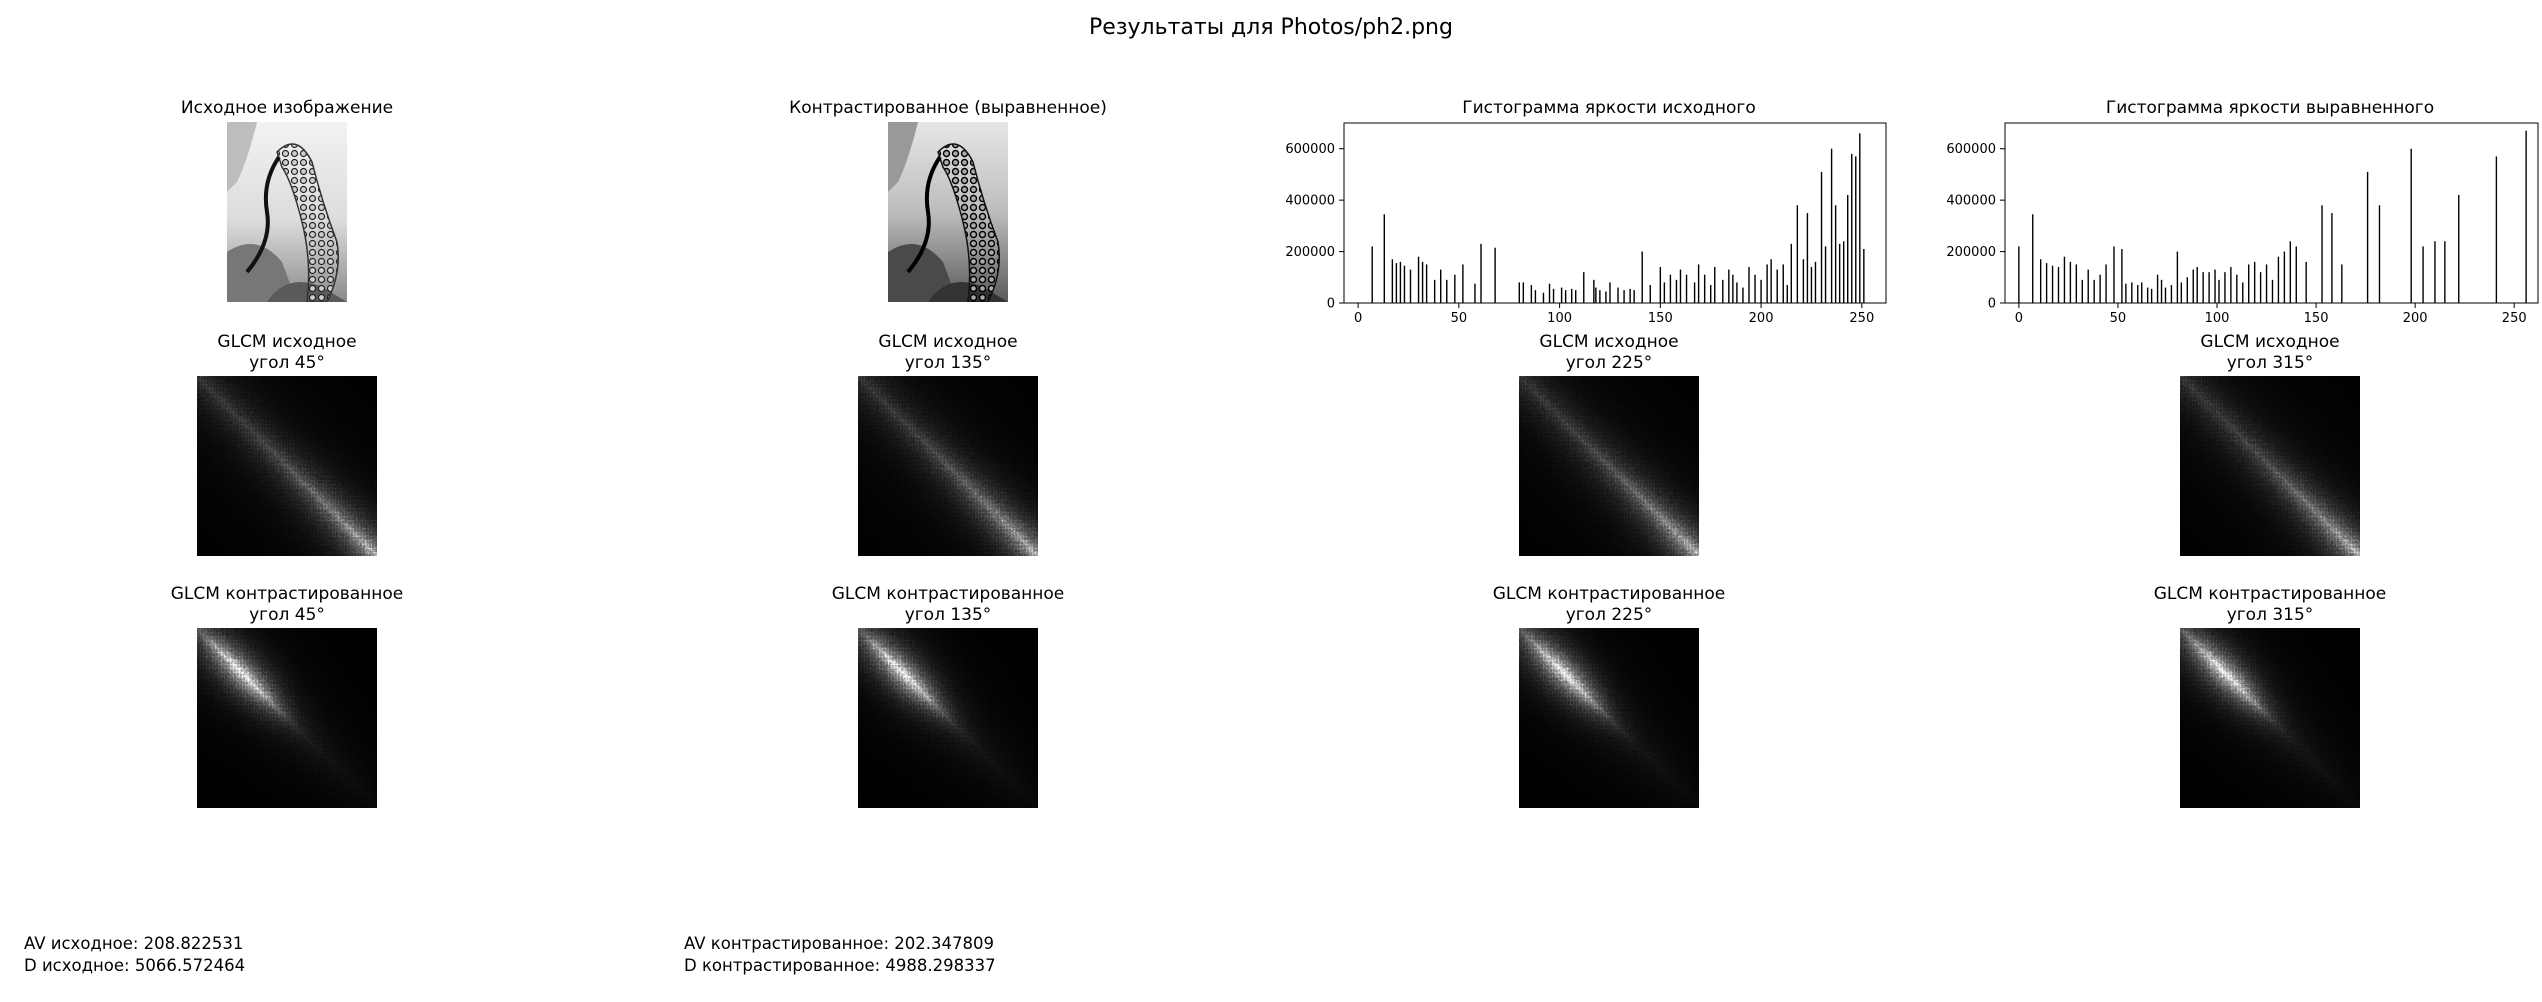 This screenshot has height=1002, width=2542. What do you see at coordinates (1559, 318) in the screenshot?
I see `x-tick-label: 100` at bounding box center [1559, 318].